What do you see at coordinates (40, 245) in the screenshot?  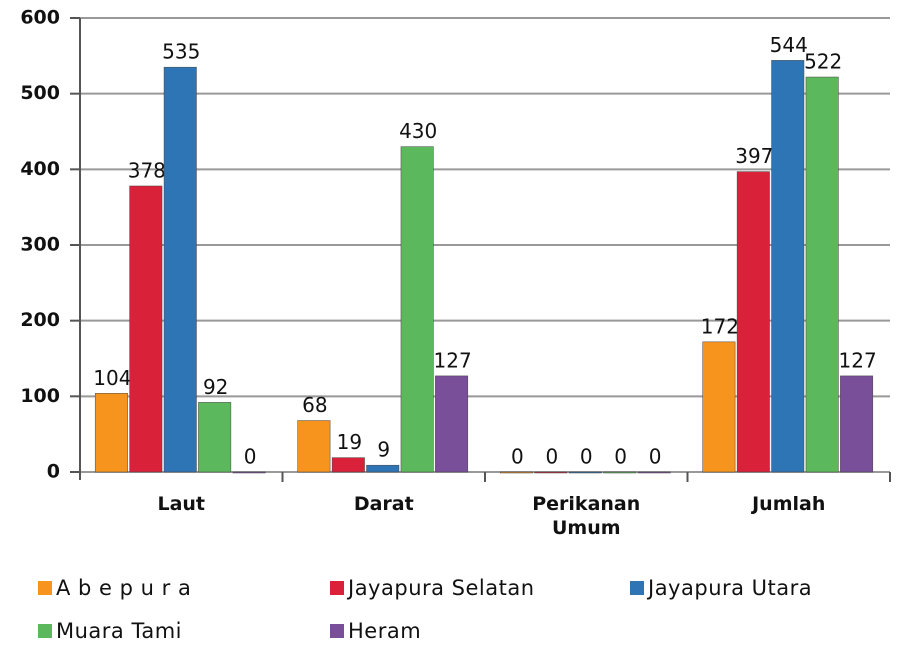 I see `y-tick-label: 300` at bounding box center [40, 245].